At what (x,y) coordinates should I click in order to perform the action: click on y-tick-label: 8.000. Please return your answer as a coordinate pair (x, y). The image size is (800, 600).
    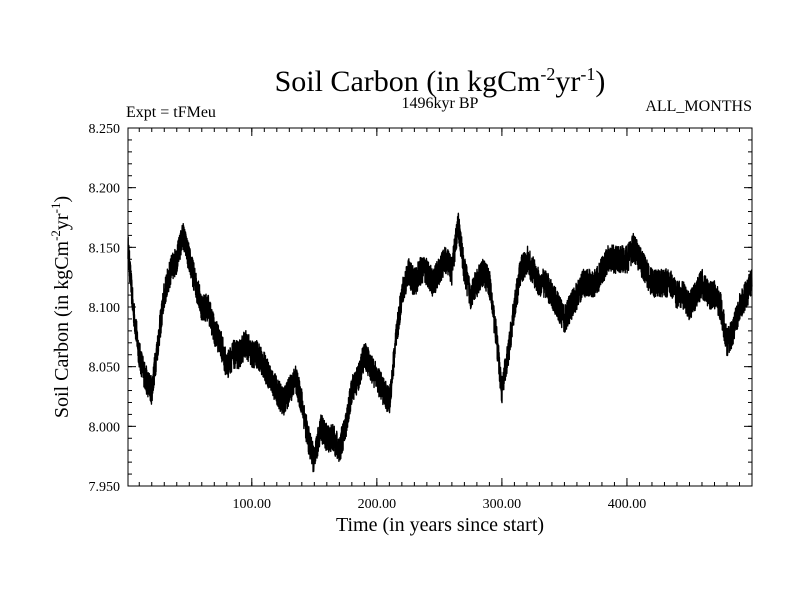
    Looking at the image, I should click on (105, 427).